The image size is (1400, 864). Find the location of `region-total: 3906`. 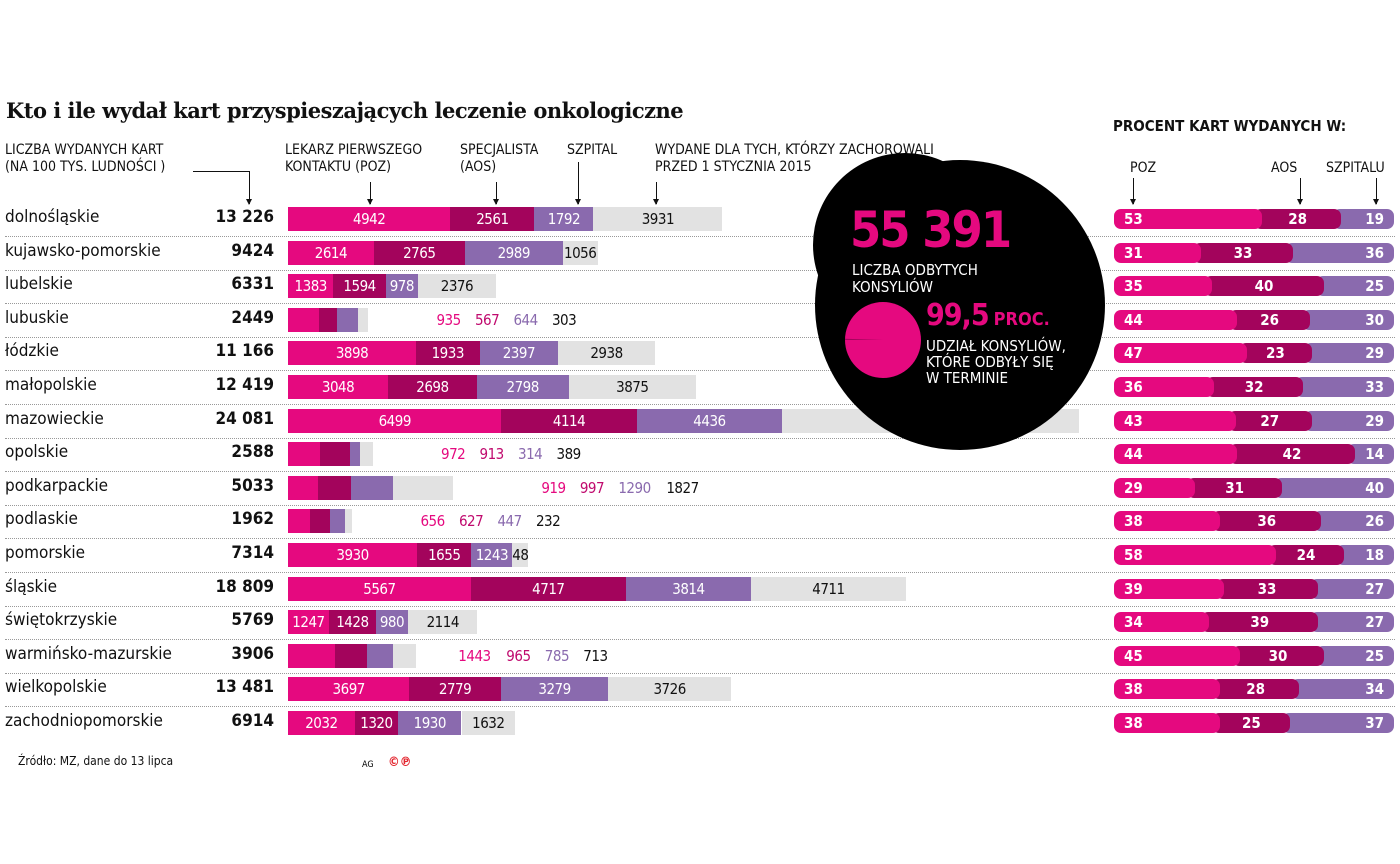

region-total: 3906 is located at coordinates (252, 653).